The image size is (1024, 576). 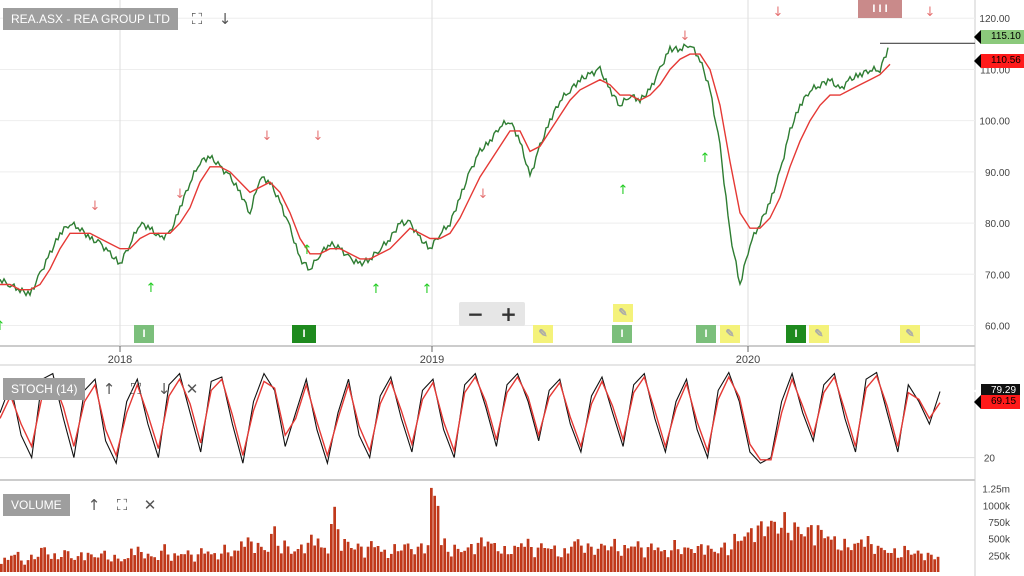 What do you see at coordinates (999, 61) in the screenshot?
I see `ma-price-tag: 110.56` at bounding box center [999, 61].